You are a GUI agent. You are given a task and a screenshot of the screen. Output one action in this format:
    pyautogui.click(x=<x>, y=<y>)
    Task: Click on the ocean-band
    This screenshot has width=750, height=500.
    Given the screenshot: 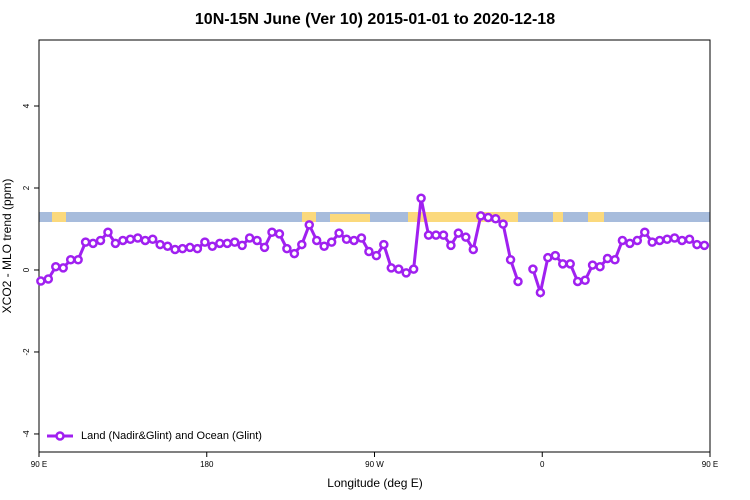 What is the action you would take?
    pyautogui.click(x=374, y=217)
    